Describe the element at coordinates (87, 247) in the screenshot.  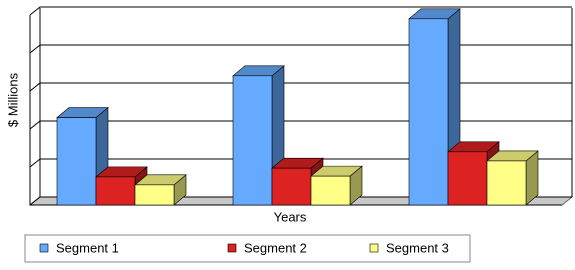
I see `legend-label: Segment 1` at that location.